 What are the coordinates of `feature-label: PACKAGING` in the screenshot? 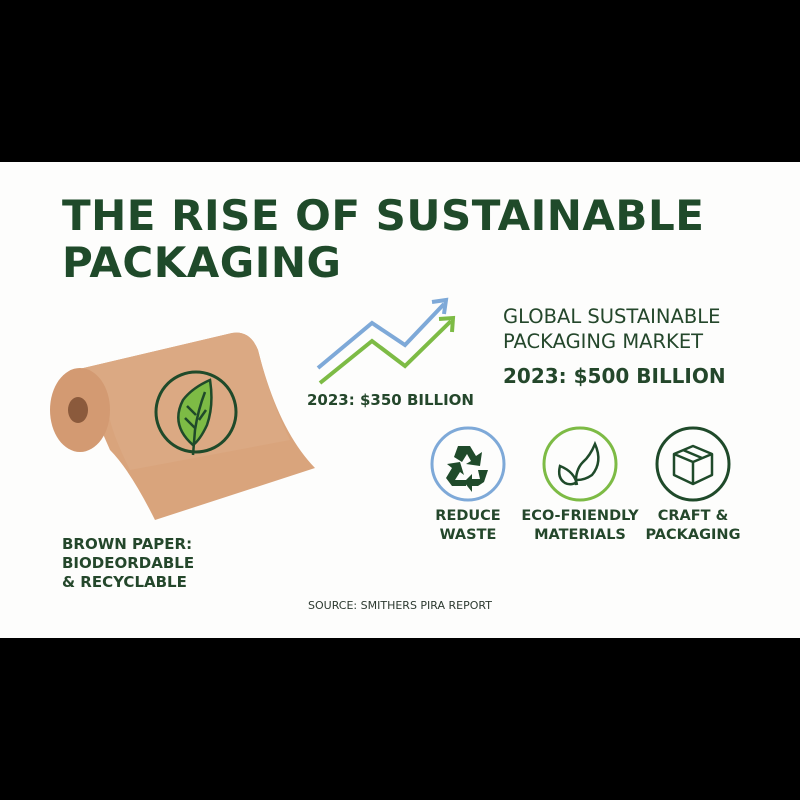 It's located at (693, 535).